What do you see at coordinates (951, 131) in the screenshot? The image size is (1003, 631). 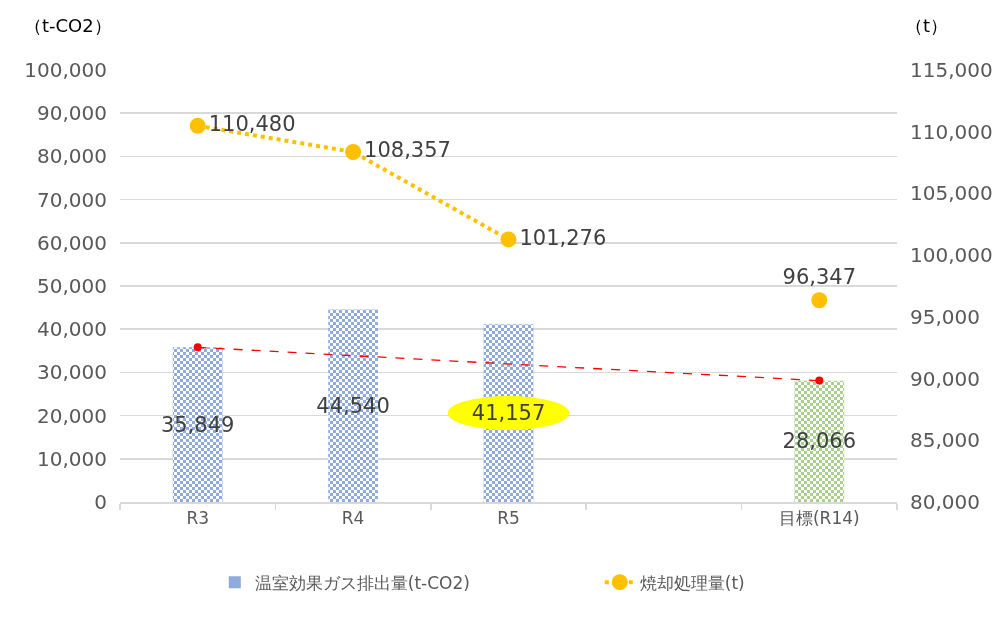 I see `y2-tick-label: 110,000` at bounding box center [951, 131].